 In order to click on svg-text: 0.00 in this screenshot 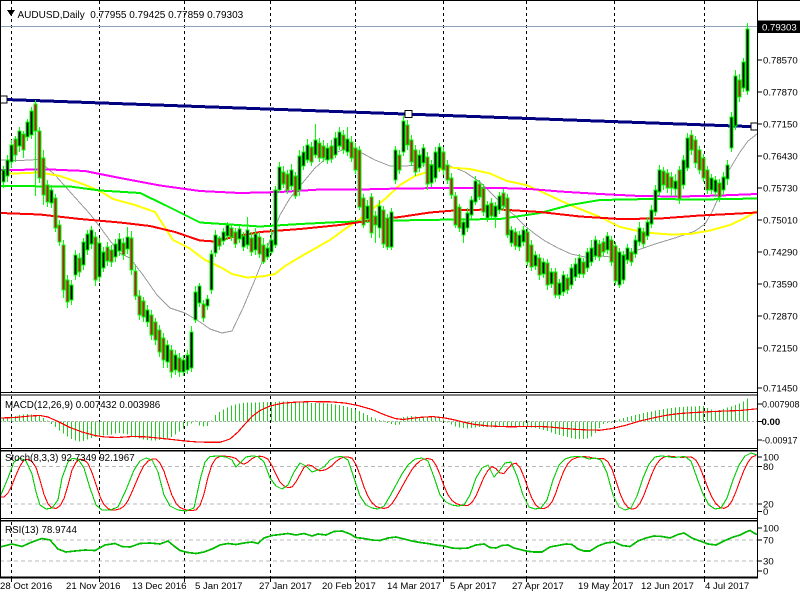, I will do `click(771, 422)`.